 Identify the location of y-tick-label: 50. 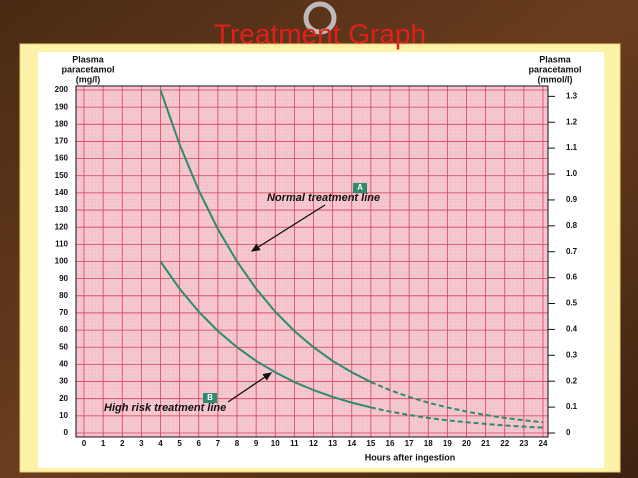
(63, 346).